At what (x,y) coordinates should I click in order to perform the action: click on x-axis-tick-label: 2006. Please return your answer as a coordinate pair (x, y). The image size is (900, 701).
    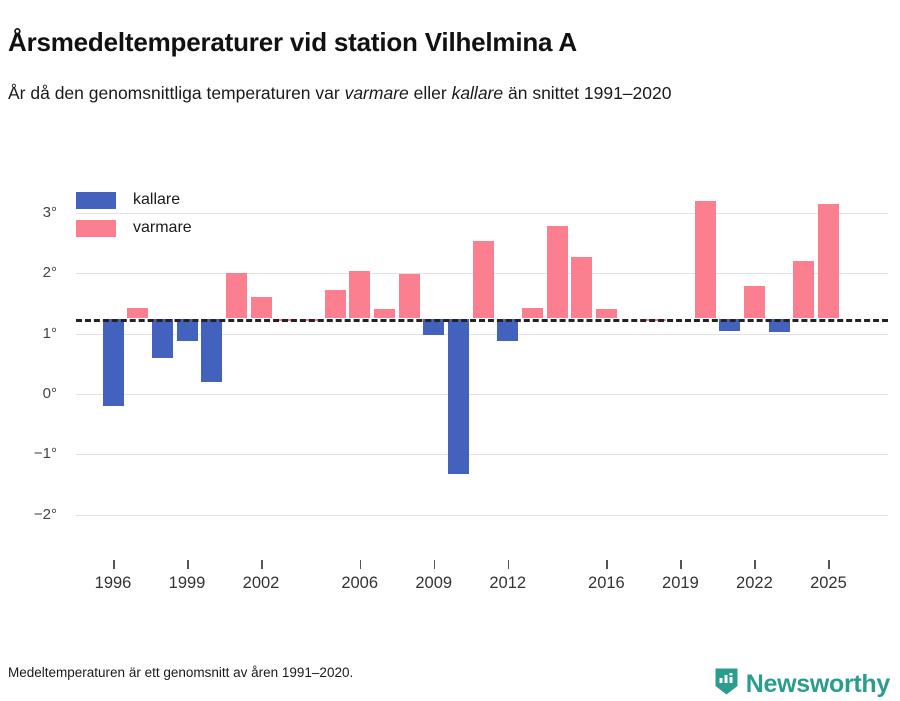
    Looking at the image, I should click on (360, 583).